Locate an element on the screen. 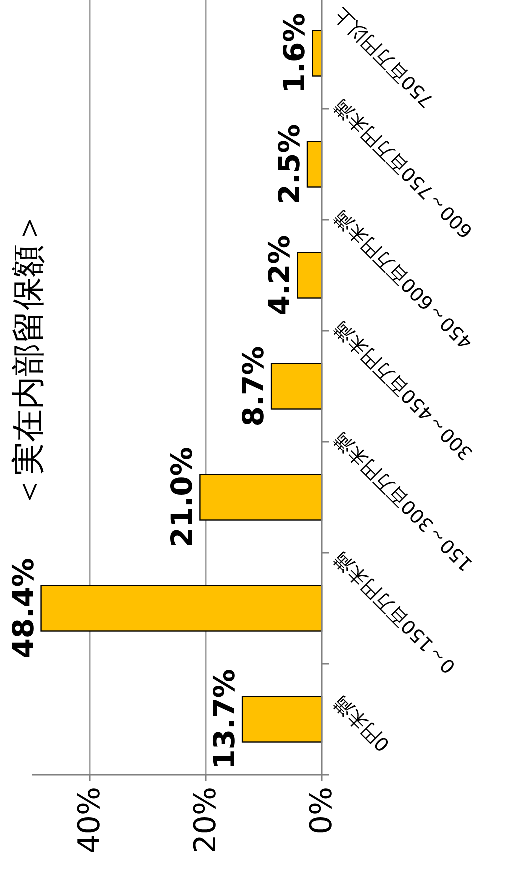 Image resolution: width=513 pixels, height=885 pixels. text: ＜実在内部留保額＞ is located at coordinates (28, 360).